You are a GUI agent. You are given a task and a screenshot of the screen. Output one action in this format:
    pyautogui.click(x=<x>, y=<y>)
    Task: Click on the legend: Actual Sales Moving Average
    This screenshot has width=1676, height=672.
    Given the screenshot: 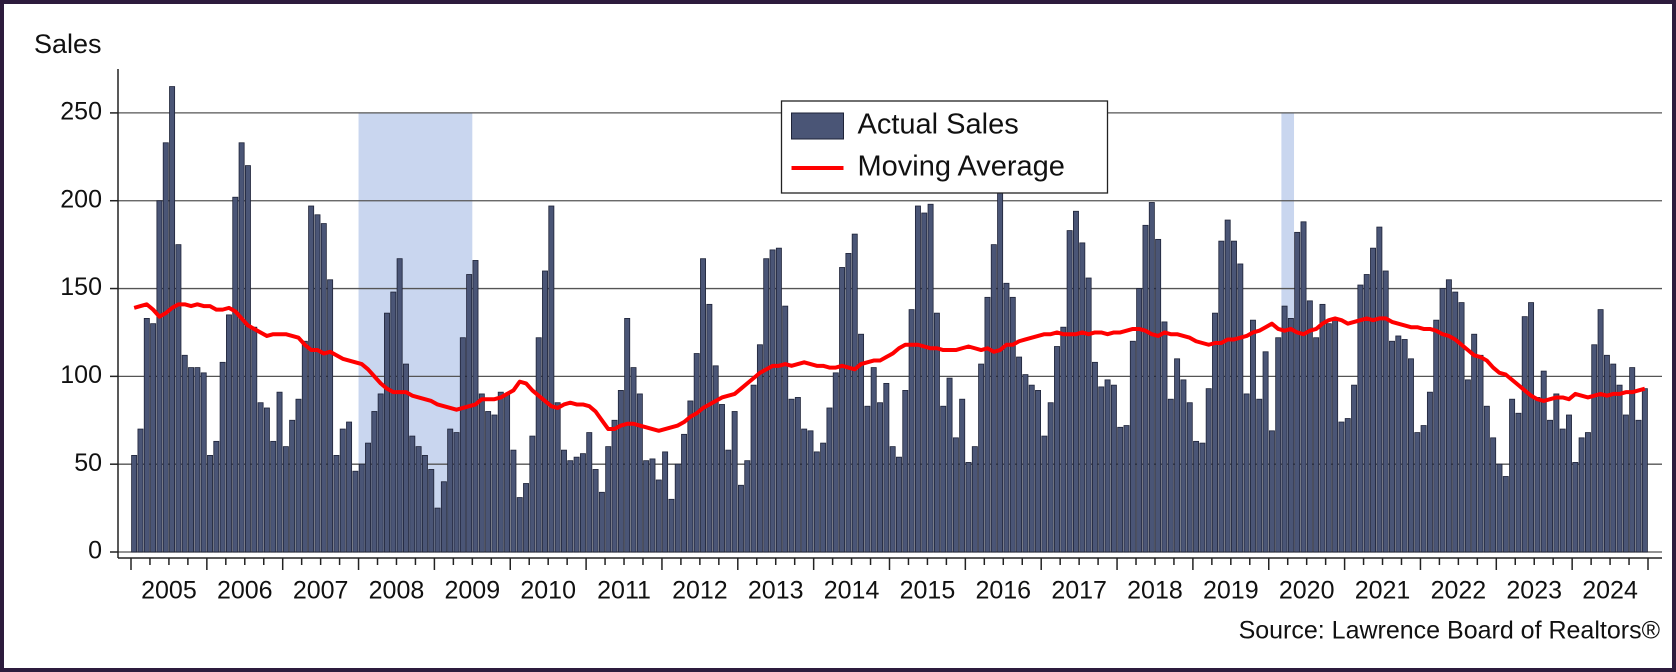 What is the action you would take?
    pyautogui.click(x=944, y=147)
    